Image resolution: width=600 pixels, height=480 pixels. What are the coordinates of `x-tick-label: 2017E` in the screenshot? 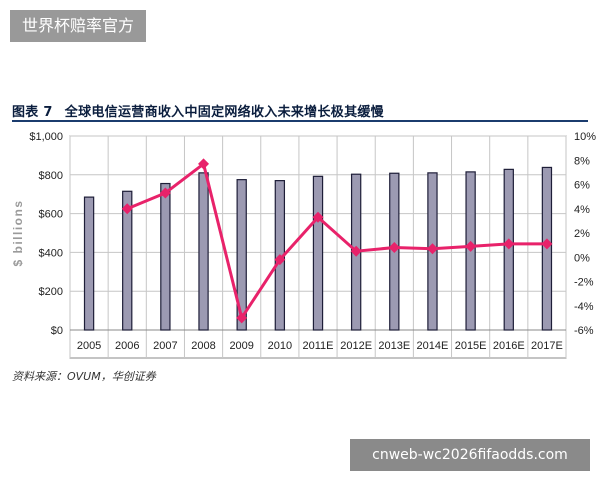 It's located at (547, 346).